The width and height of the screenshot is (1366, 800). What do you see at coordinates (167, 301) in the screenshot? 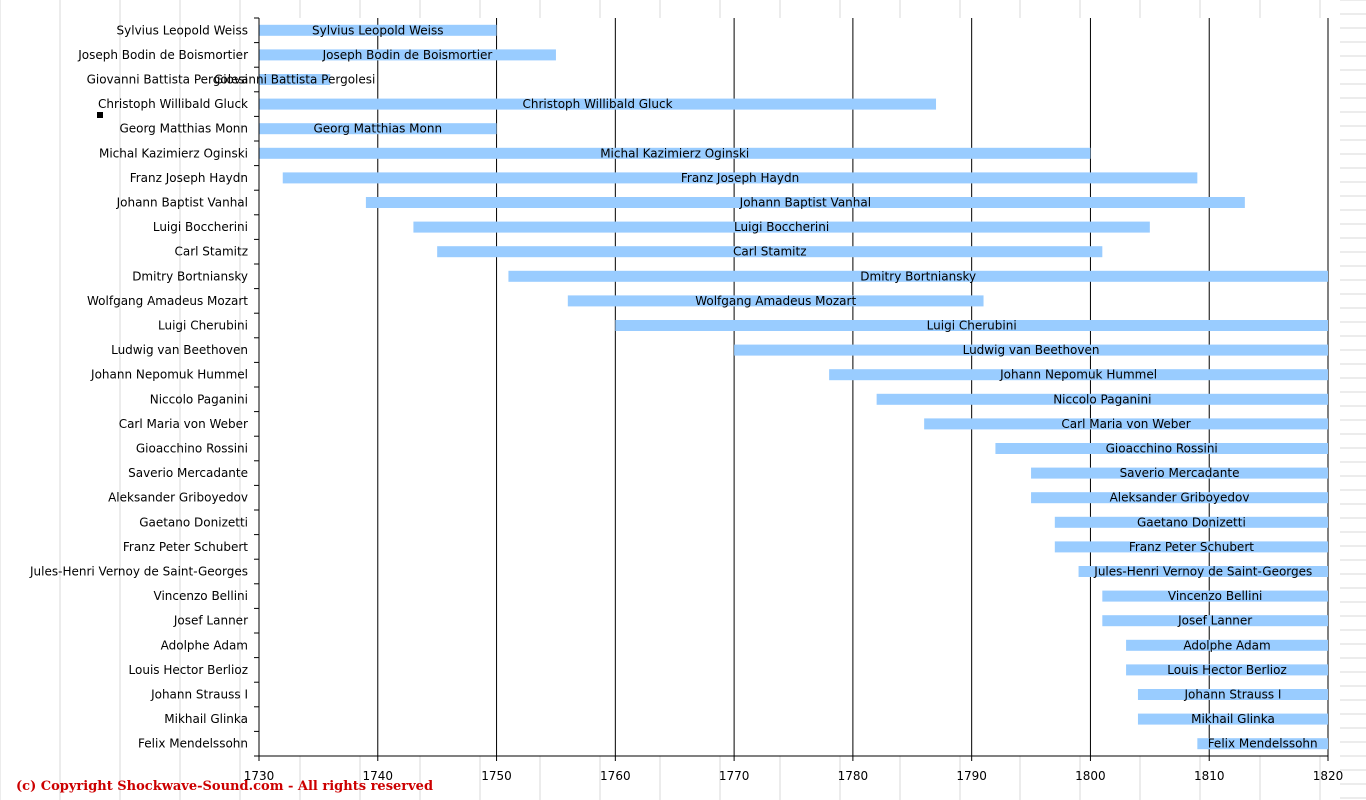
I see `category-label: Wolfgang Amadeus Mozart` at bounding box center [167, 301].